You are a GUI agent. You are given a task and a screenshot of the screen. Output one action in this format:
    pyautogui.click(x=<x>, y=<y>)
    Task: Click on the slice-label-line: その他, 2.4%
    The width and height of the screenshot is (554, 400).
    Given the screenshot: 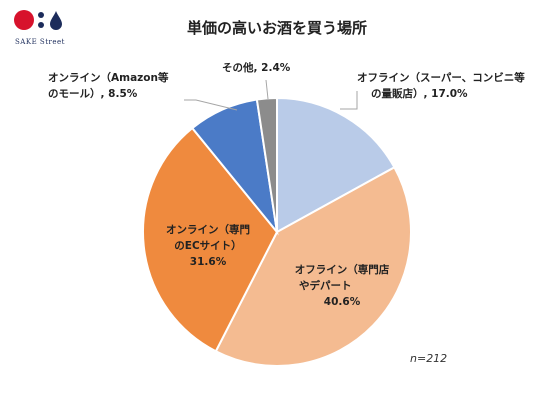 What is the action you would take?
    pyautogui.click(x=256, y=68)
    